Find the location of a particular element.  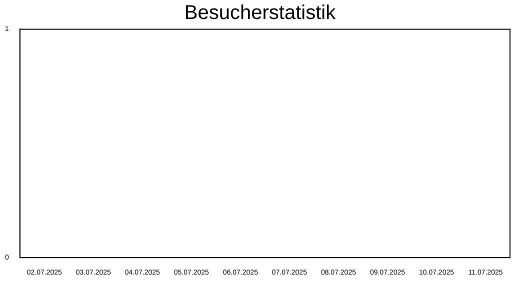

chart-title: Besucherstatistik is located at coordinates (260, 13).